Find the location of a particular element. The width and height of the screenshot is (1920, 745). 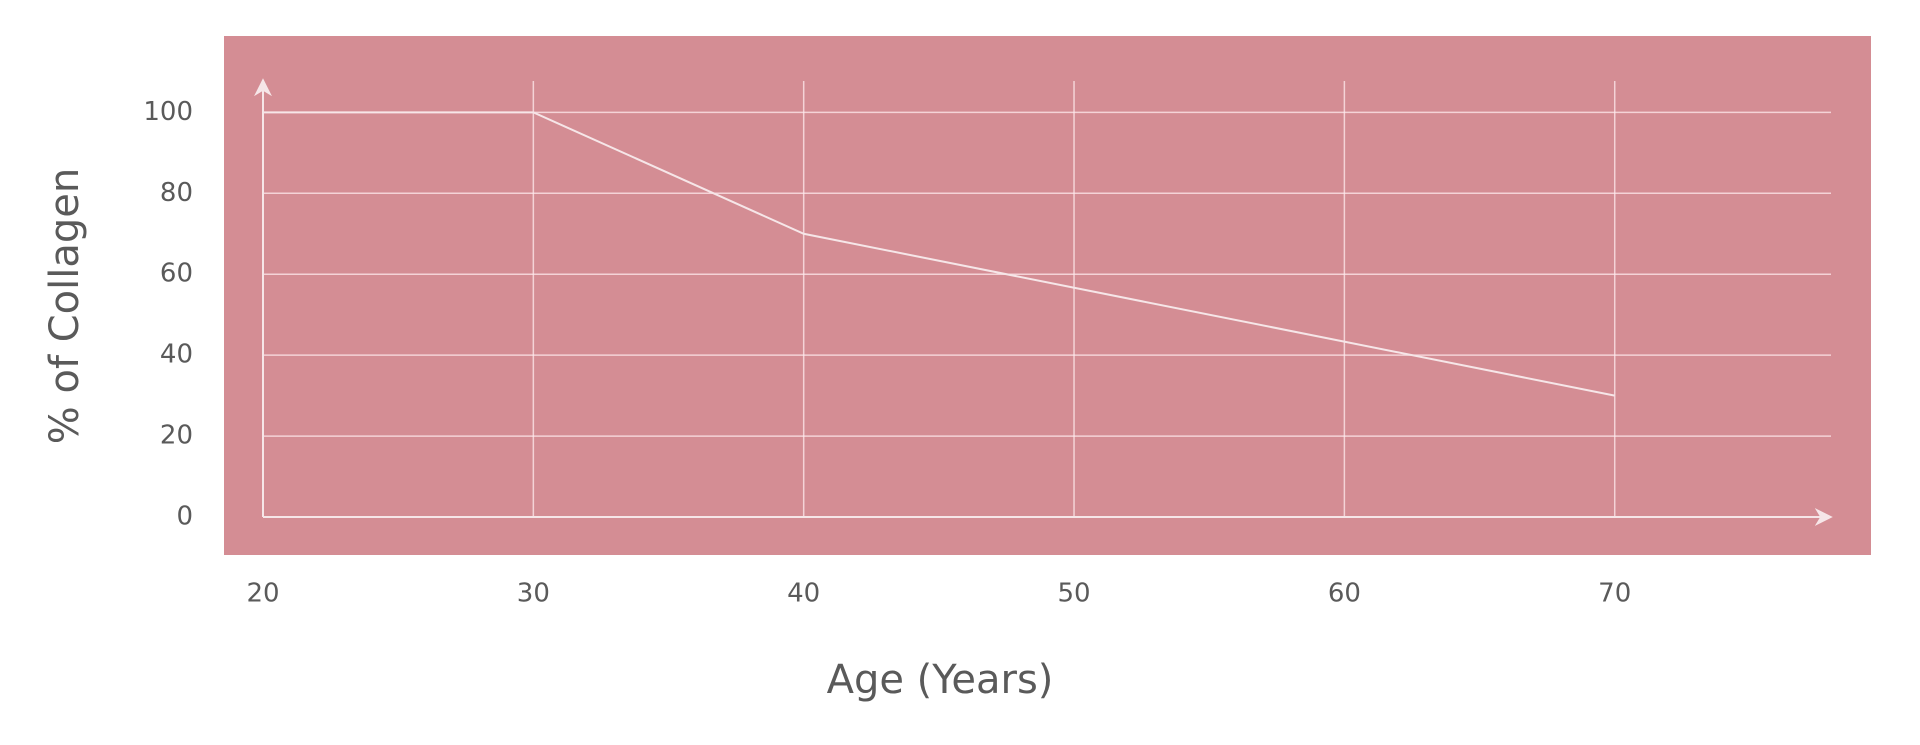

x-tick-label: 20 is located at coordinates (262, 594).